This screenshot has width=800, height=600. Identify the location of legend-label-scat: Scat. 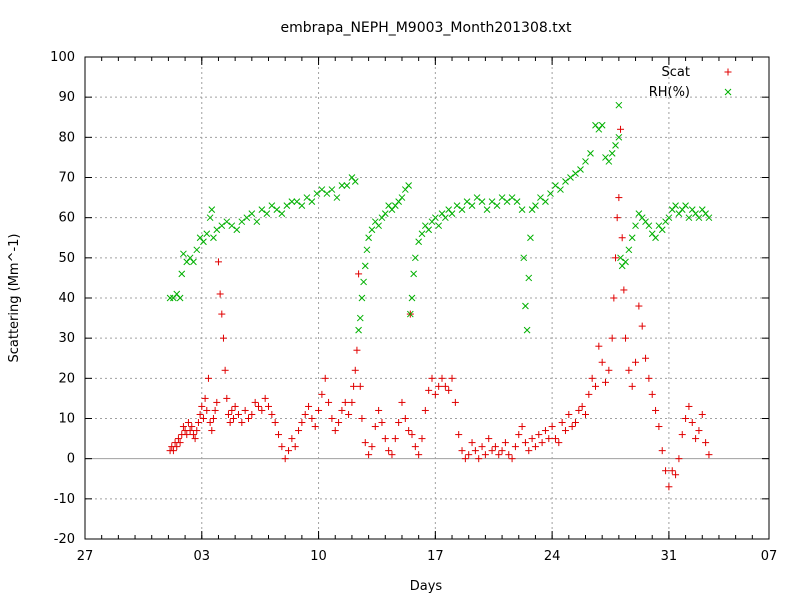
(676, 72).